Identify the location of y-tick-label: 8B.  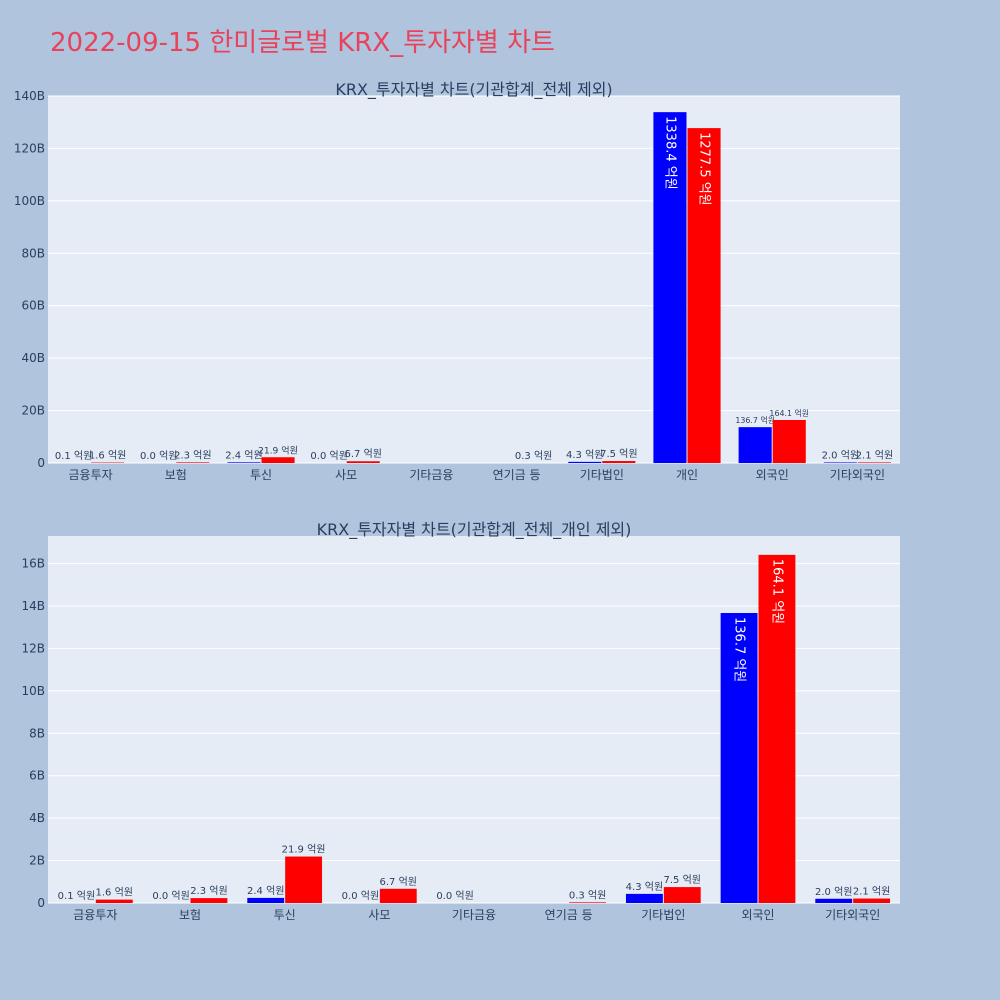
(37, 733).